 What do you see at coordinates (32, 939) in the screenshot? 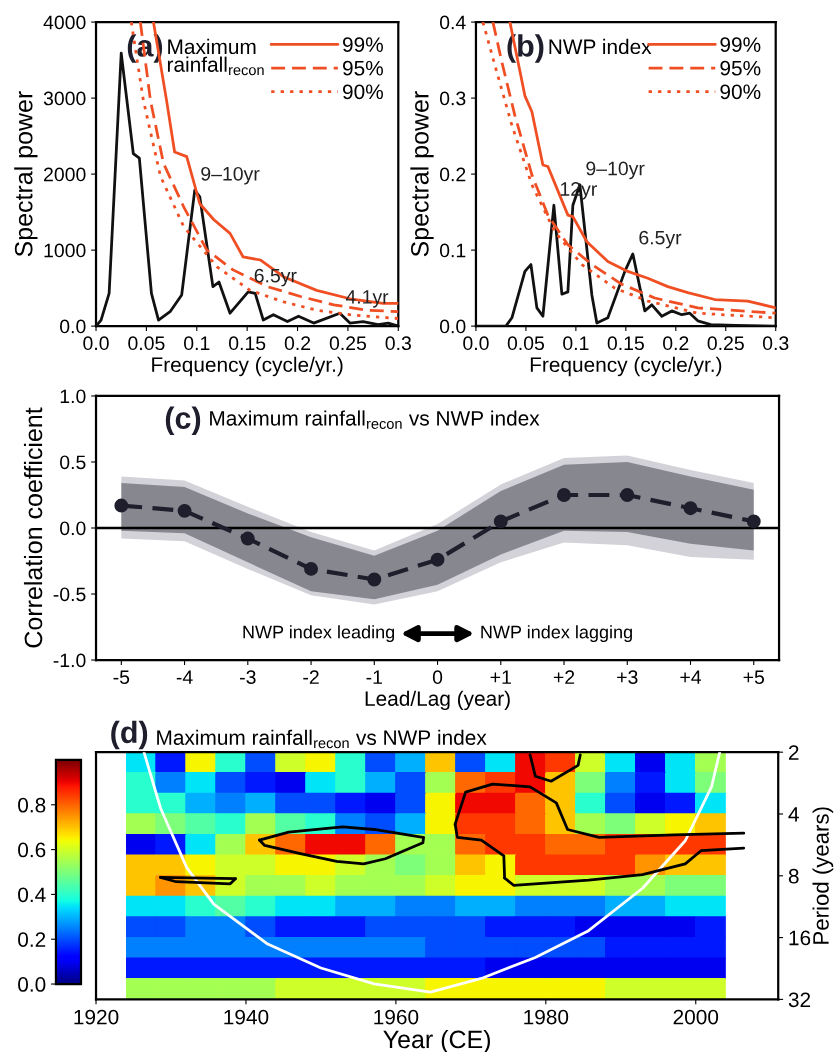
I see `color-bar-label: 0.2` at bounding box center [32, 939].